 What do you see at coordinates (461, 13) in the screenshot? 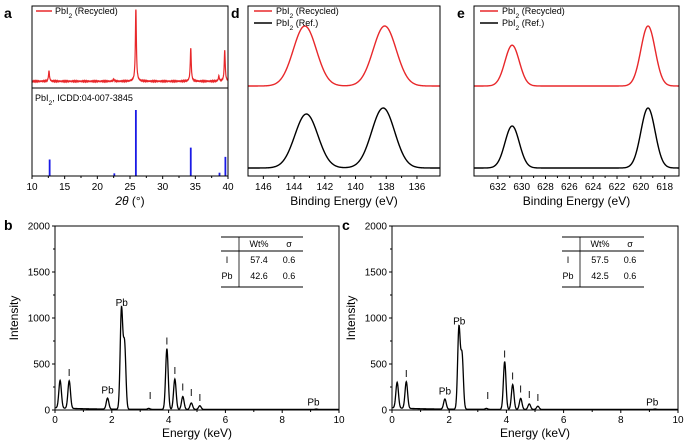
I see `panel-letter-e: e` at bounding box center [461, 13].